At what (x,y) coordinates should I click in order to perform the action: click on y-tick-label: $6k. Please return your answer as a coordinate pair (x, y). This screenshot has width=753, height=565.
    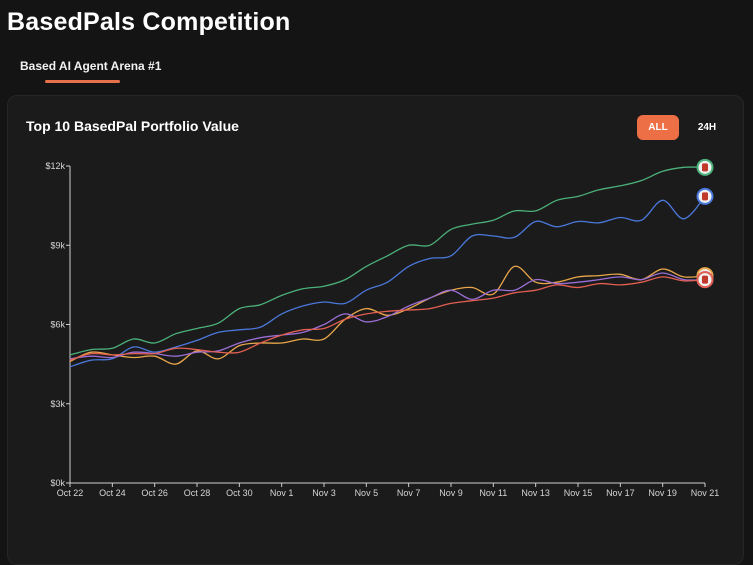
    Looking at the image, I should click on (57, 325).